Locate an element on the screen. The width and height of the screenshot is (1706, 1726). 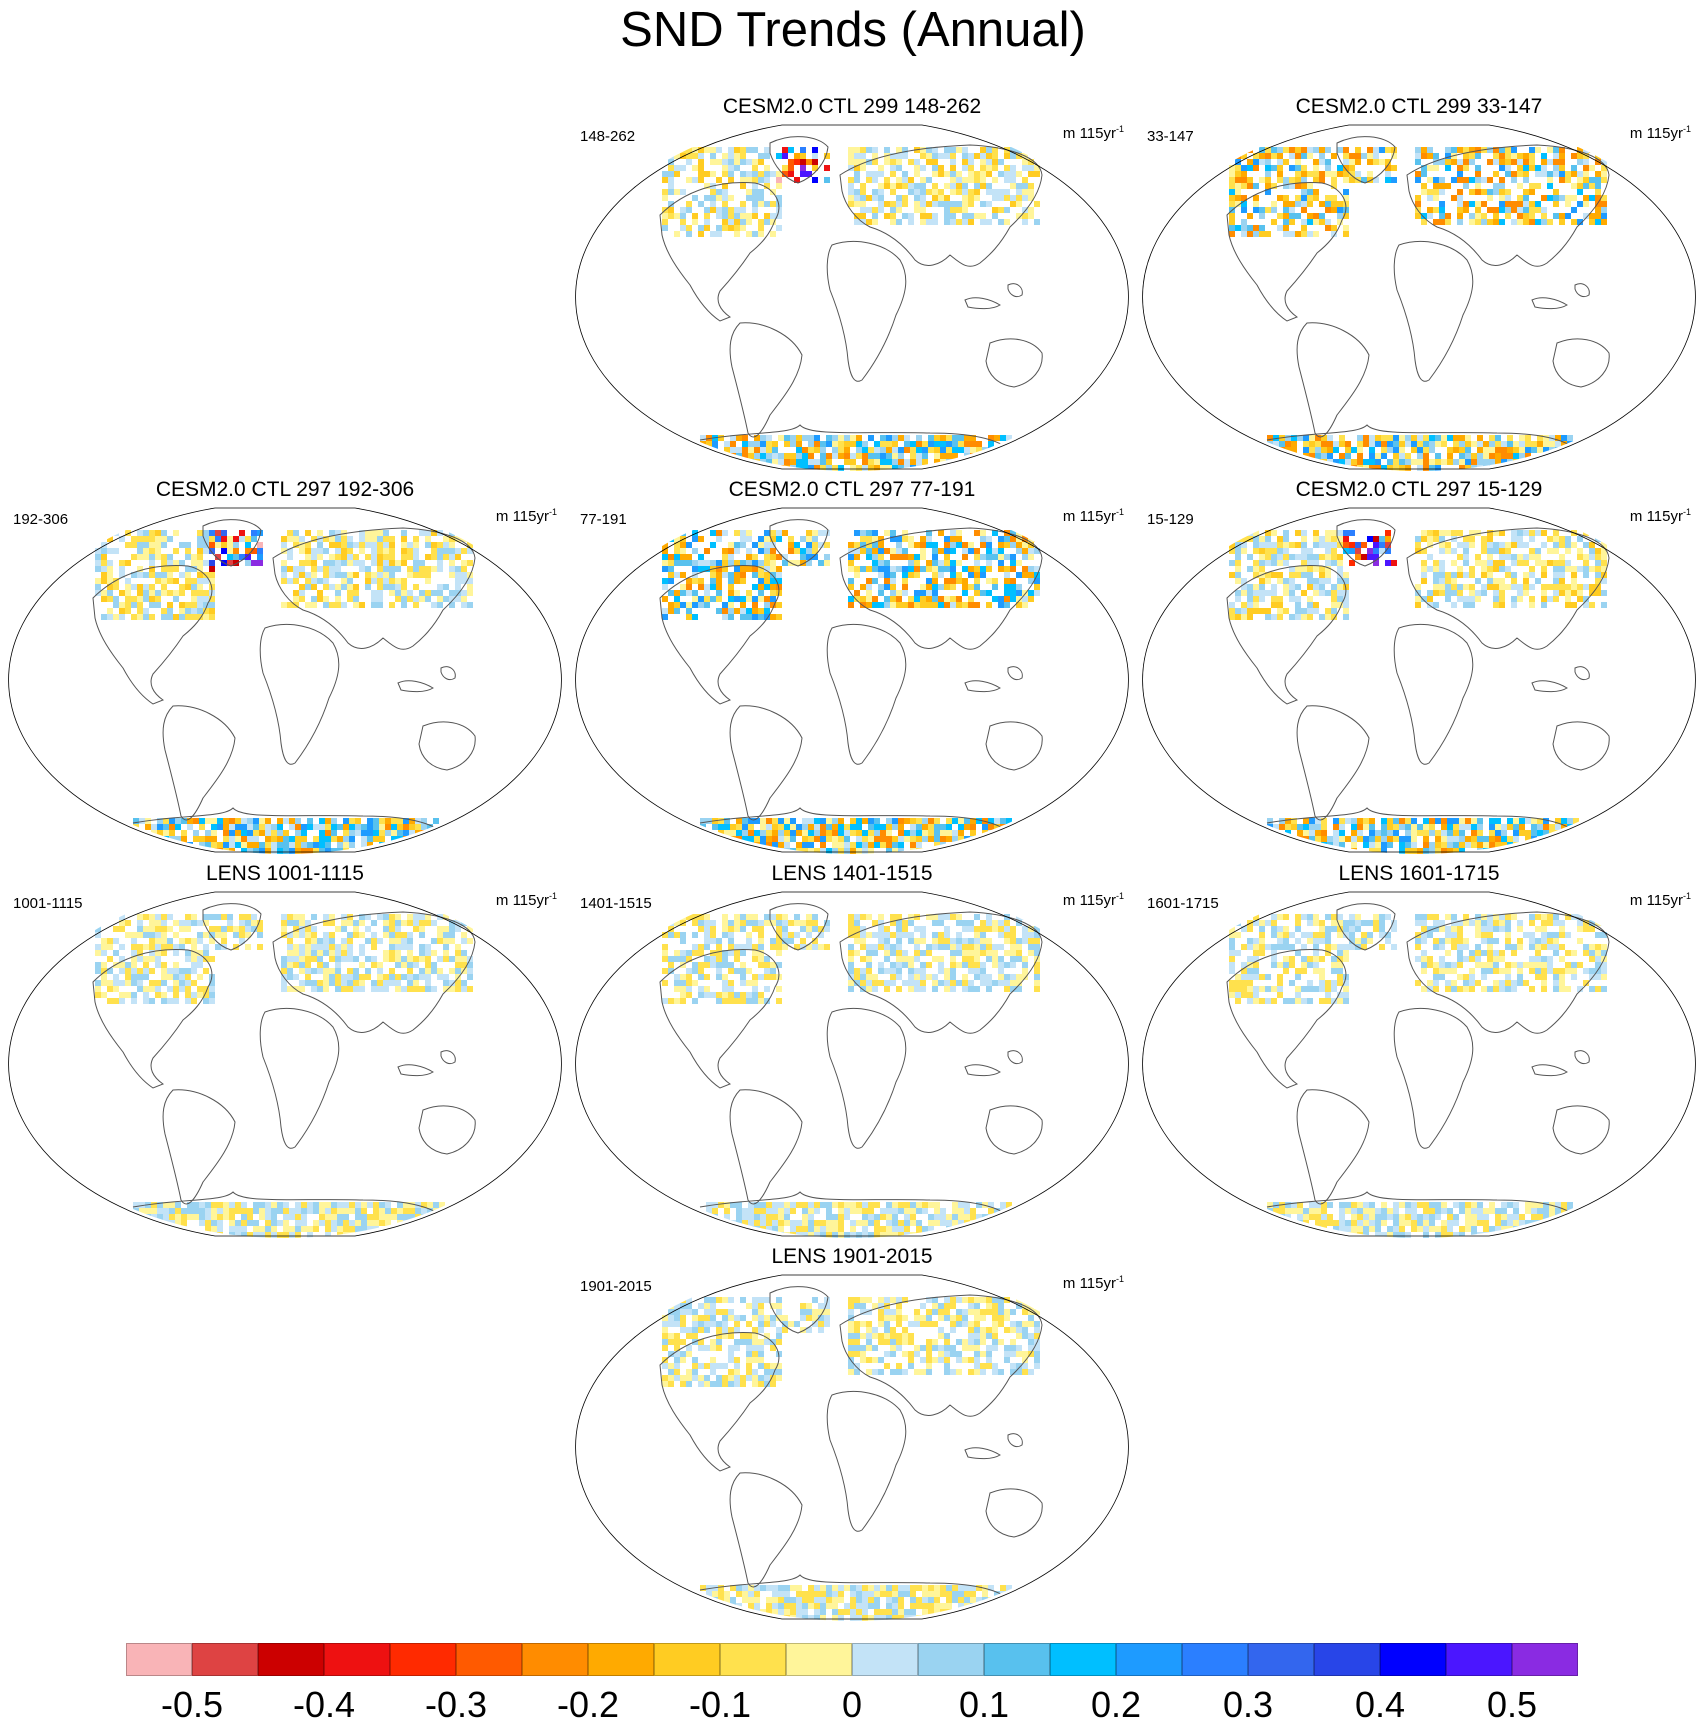
panel-title: CESM2.0 CTL 297 192-306 is located at coordinates (285, 490).